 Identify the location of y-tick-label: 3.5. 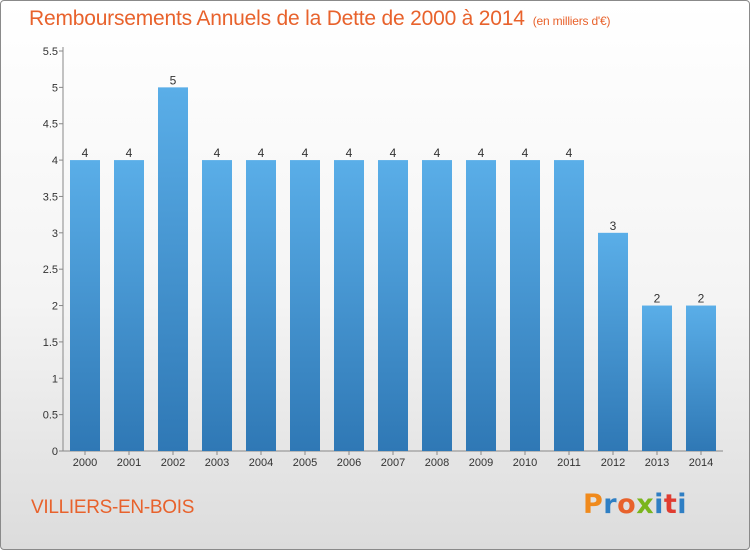
(50, 197).